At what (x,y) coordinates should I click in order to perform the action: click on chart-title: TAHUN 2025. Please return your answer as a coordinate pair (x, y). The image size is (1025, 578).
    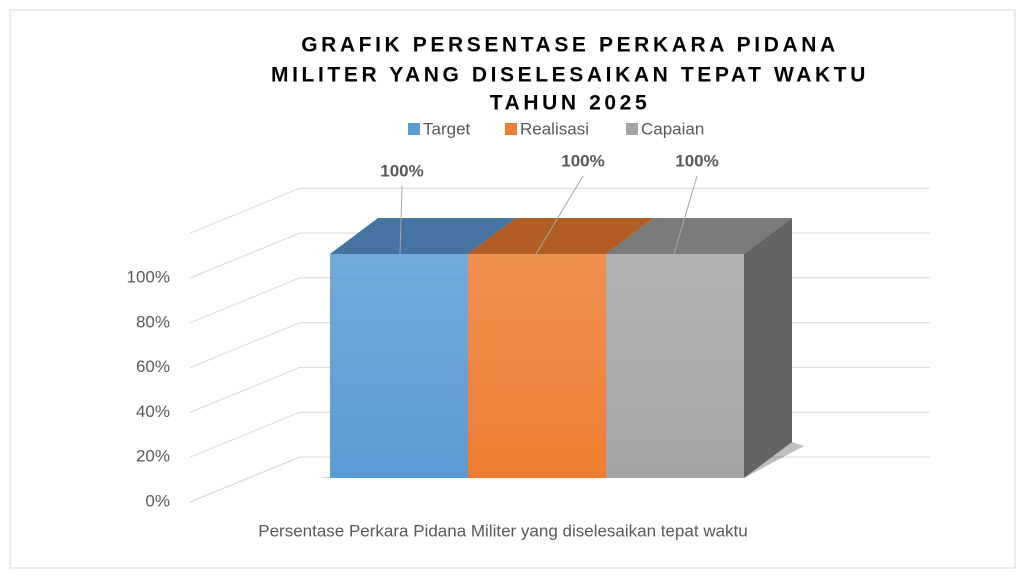
    Looking at the image, I should click on (570, 103).